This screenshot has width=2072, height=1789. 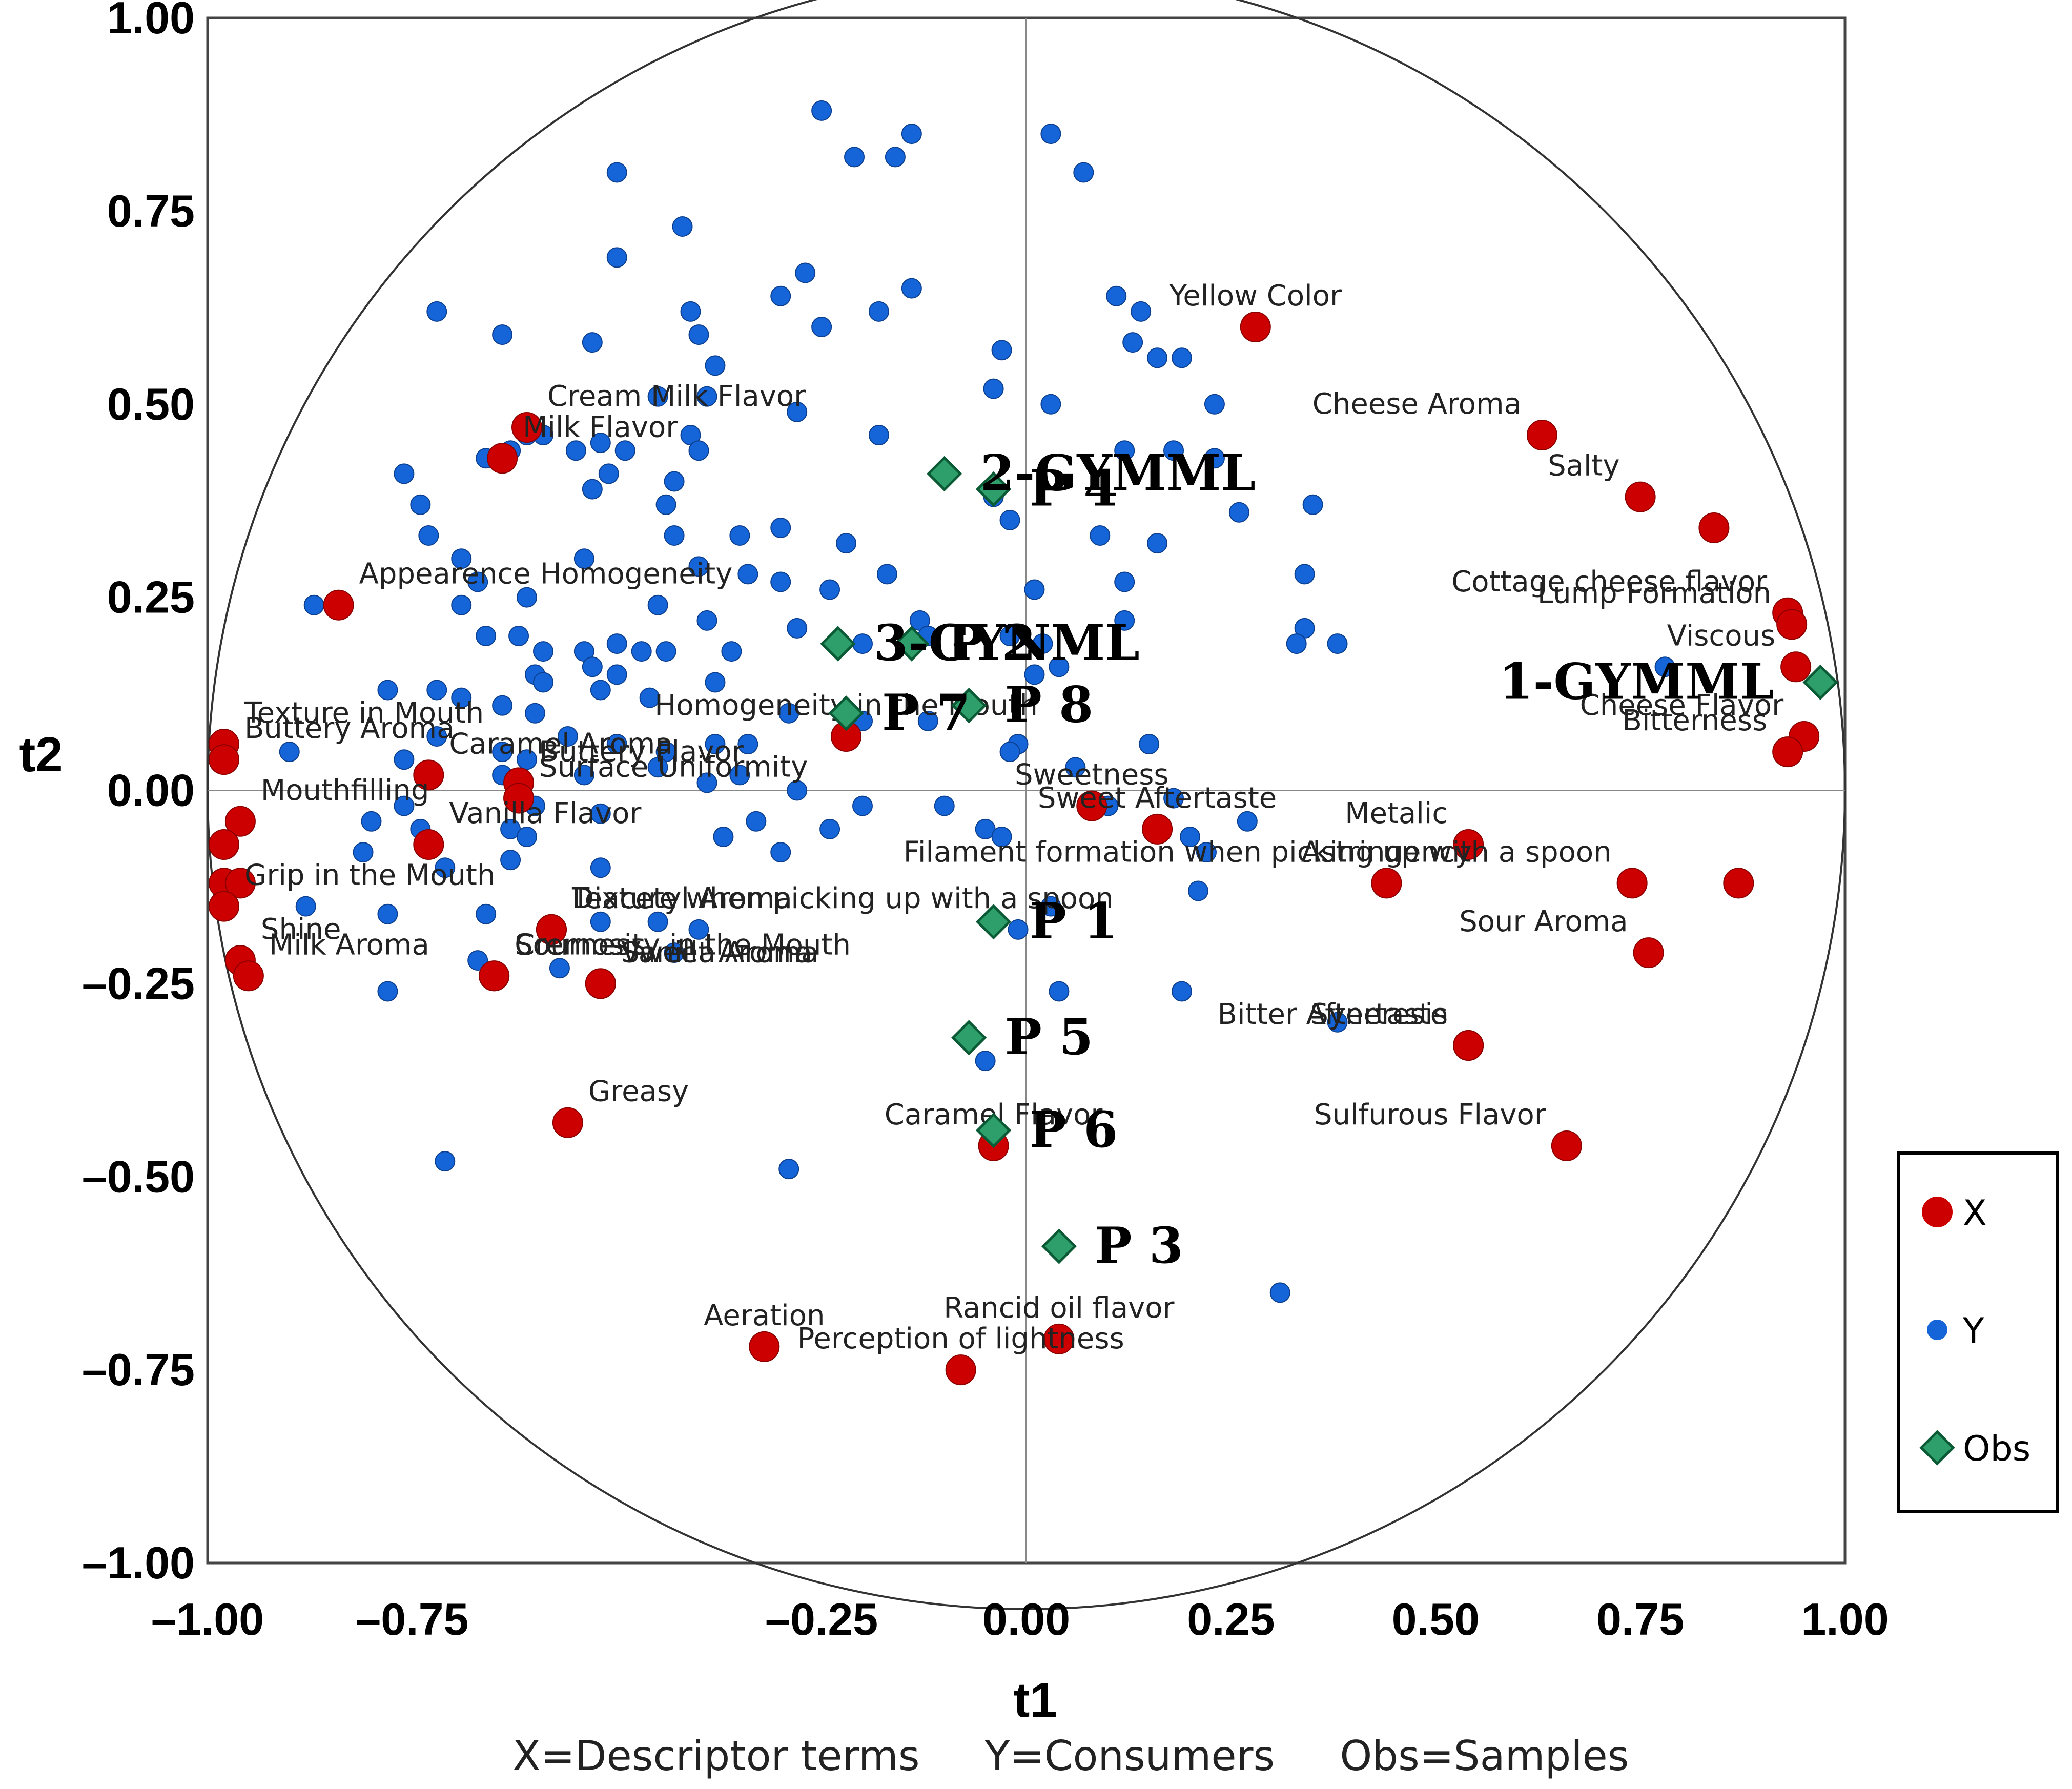 What do you see at coordinates (1379, 1014) in the screenshot?
I see `descriptor-label: Syneresis` at bounding box center [1379, 1014].